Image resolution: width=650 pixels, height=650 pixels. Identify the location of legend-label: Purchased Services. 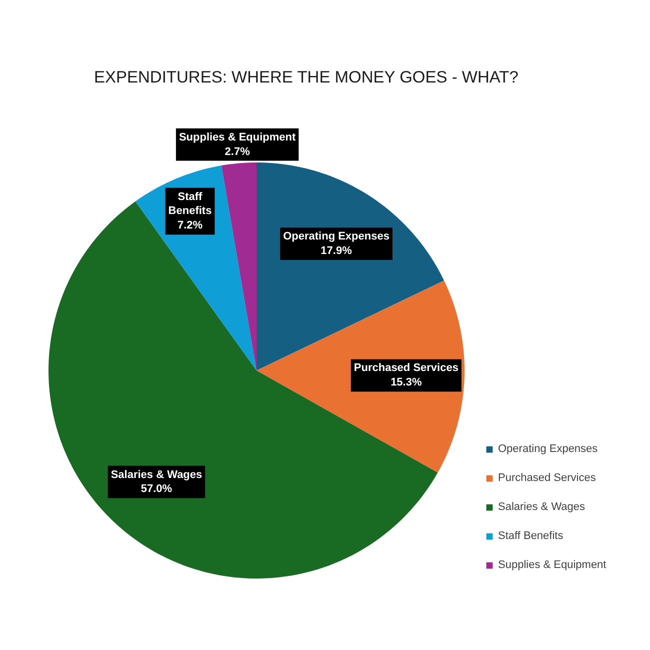
(547, 478).